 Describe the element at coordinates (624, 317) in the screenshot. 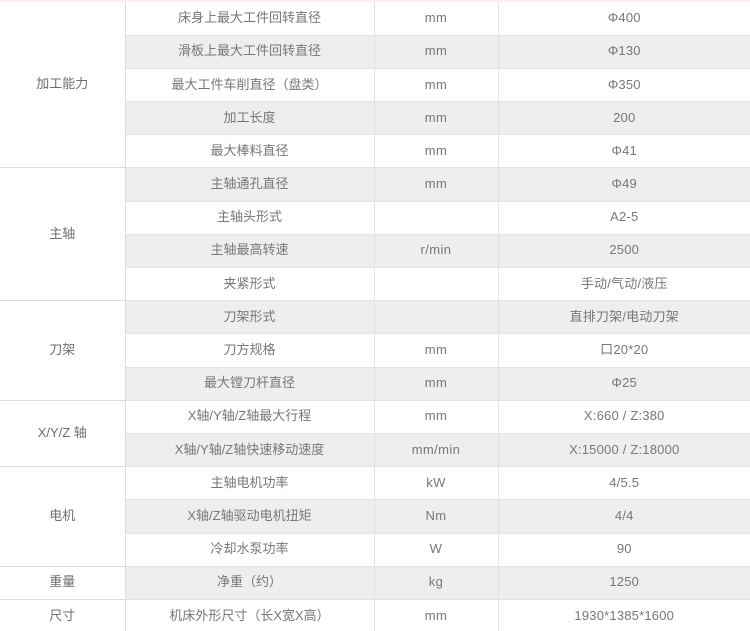

I see `parameter-value-cell: 直排刀架/电动刀架` at that location.